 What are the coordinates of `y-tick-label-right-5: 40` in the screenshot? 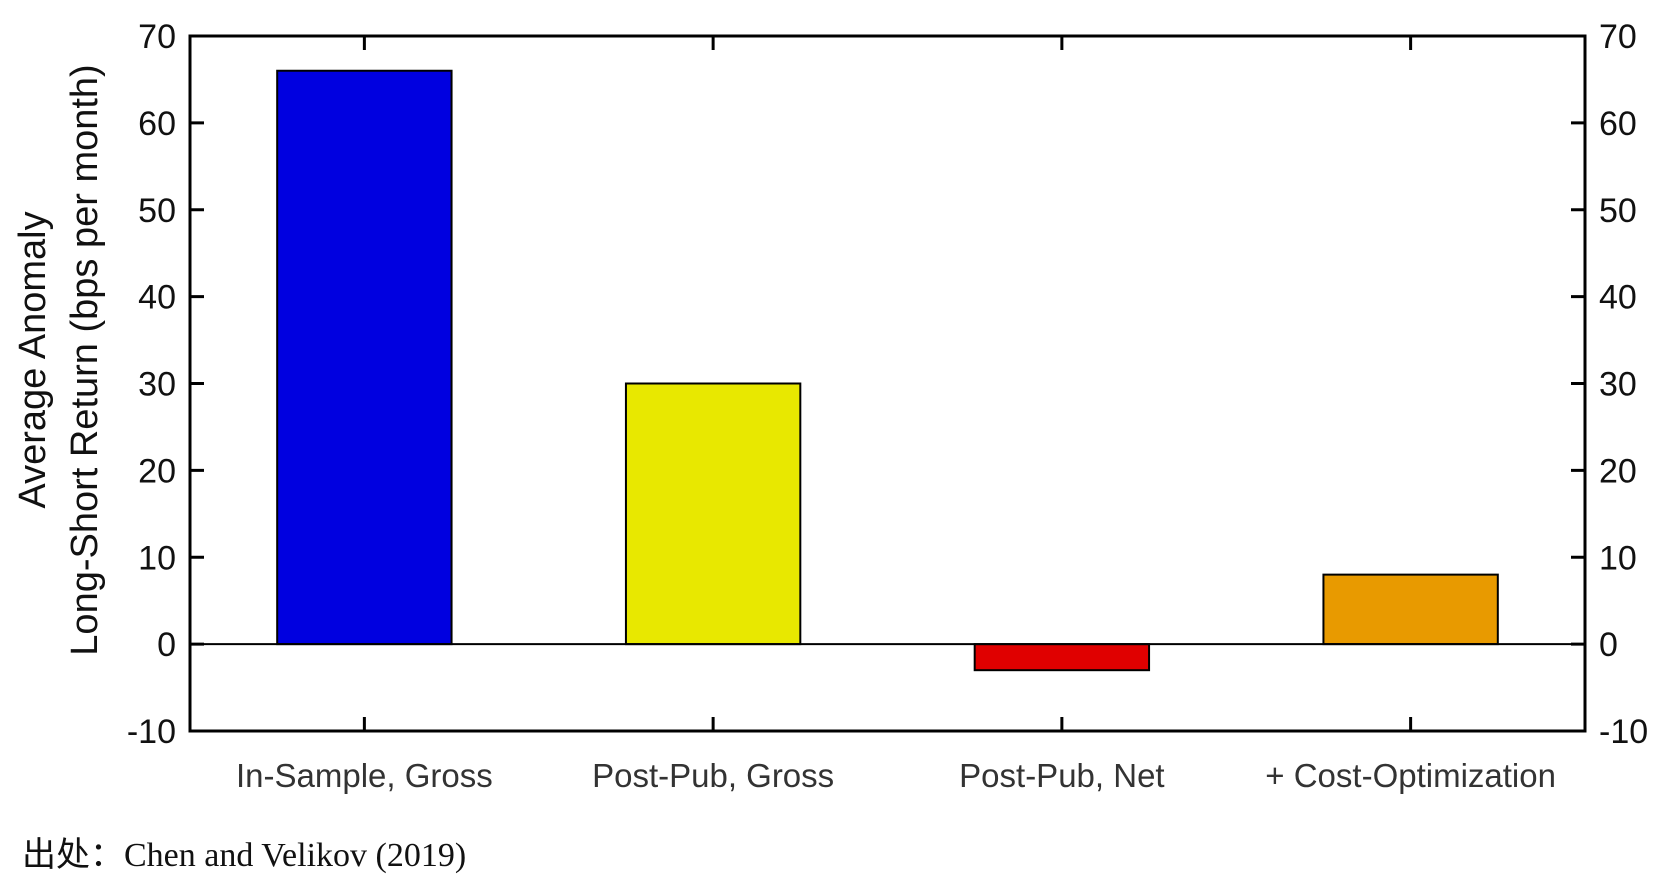 It's located at (1618, 298).